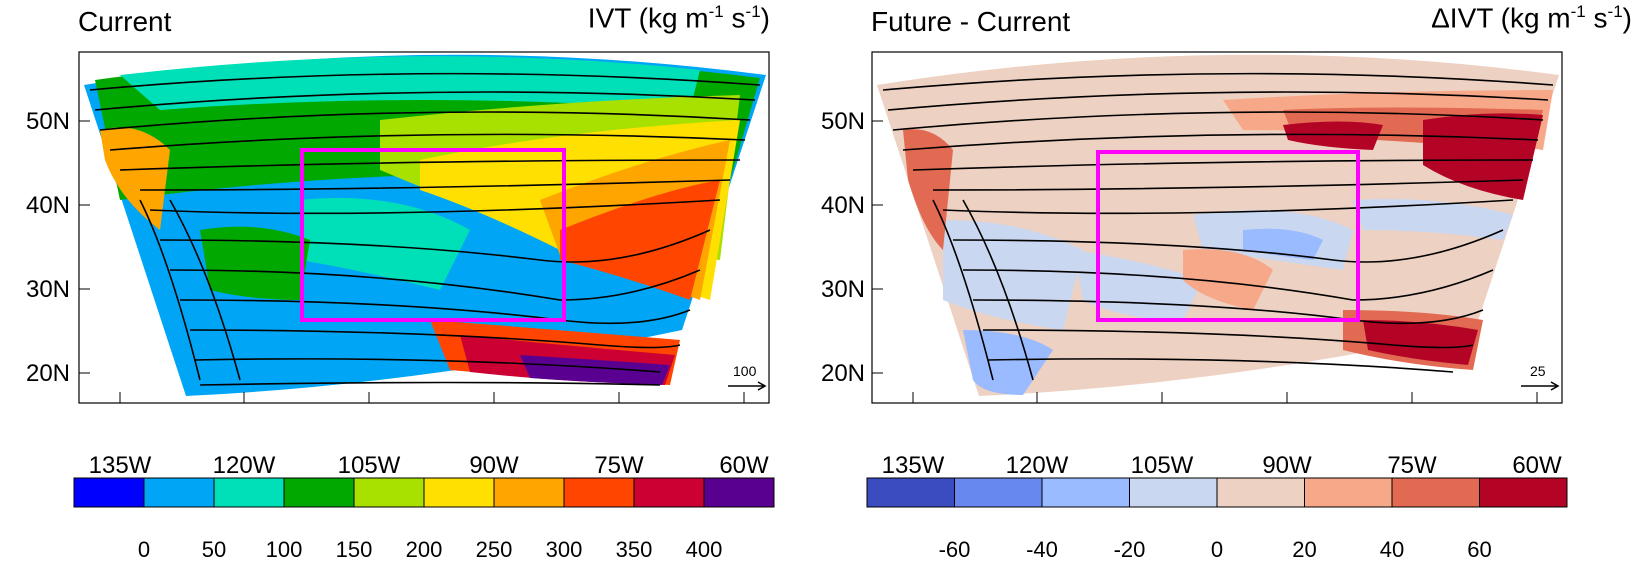 This screenshot has width=1646, height=563. I want to click on colorbar-label: 40, so click(1392, 549).